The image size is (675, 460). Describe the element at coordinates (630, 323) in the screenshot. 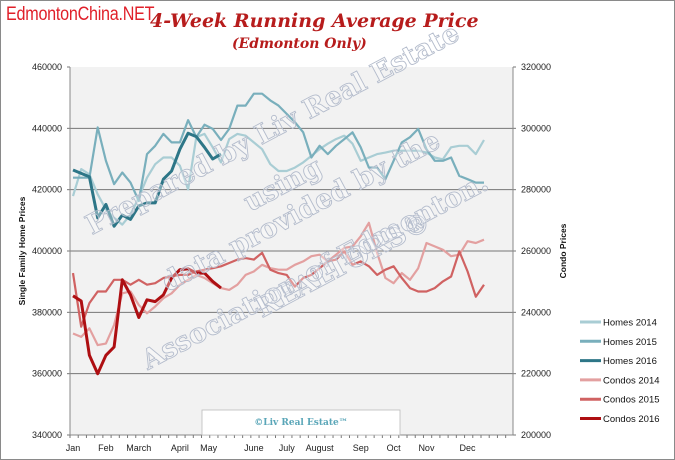

I see `legend-label: Homes 2014` at that location.